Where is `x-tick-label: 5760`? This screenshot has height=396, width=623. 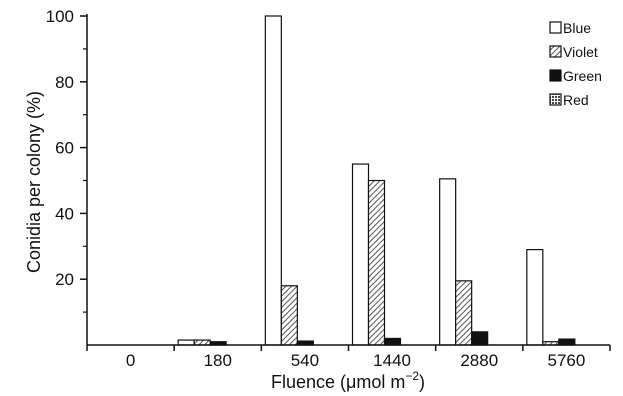
x-tick-label: 5760 is located at coordinates (567, 360).